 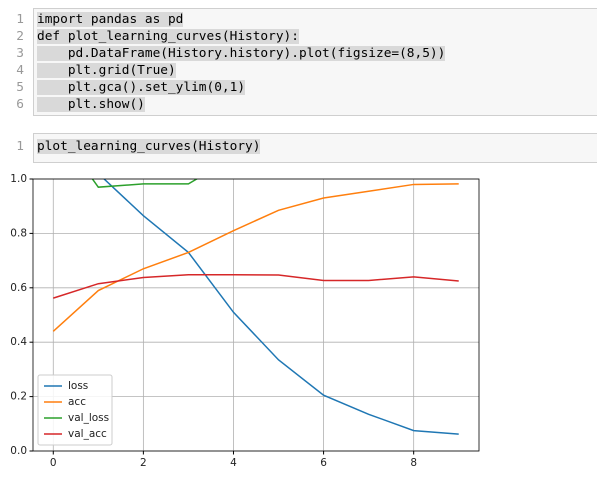 What do you see at coordinates (77, 402) in the screenshot?
I see `legend-label: acc` at bounding box center [77, 402].